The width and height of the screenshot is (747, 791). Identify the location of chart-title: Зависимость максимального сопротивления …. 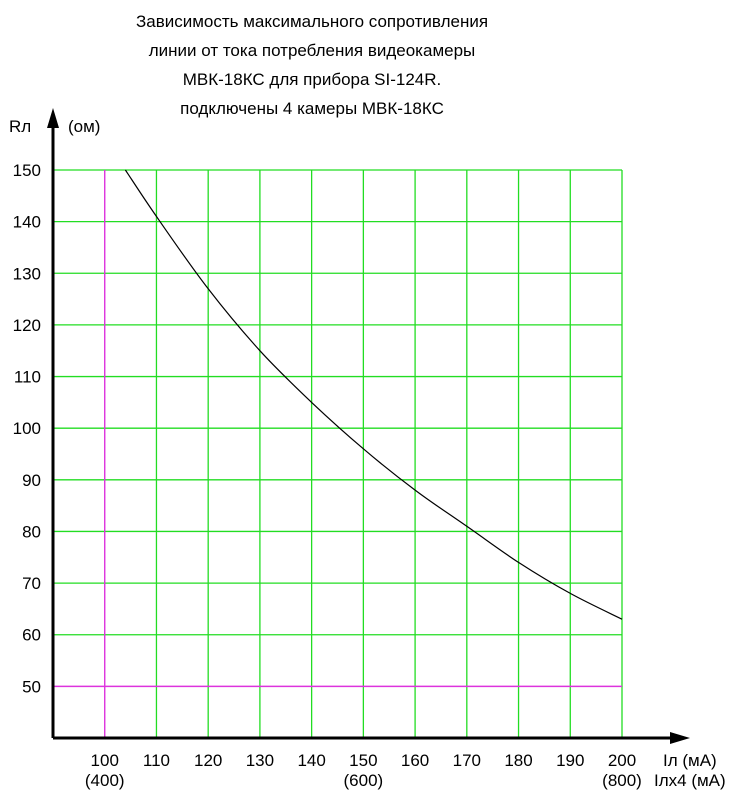
(312, 65).